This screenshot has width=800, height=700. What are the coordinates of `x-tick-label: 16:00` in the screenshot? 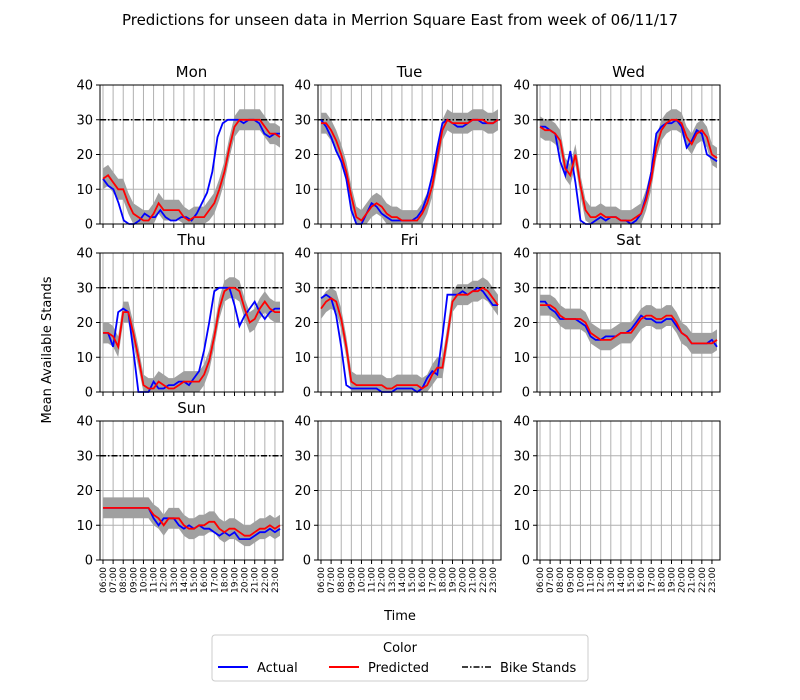 It's located at (205, 580).